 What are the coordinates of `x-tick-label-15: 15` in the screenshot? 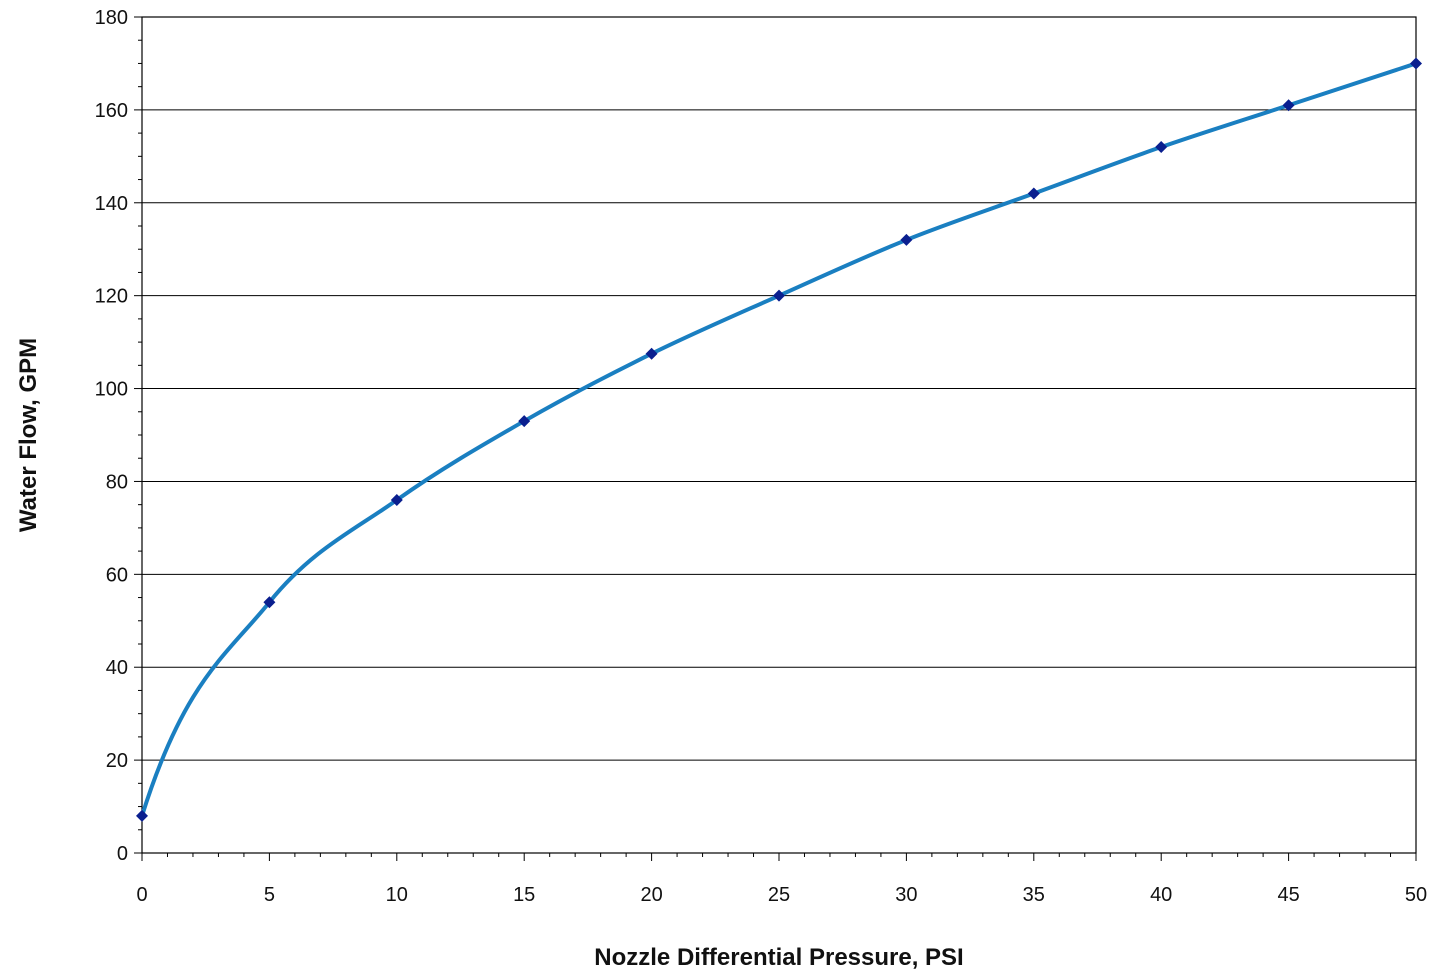 It's located at (524, 895).